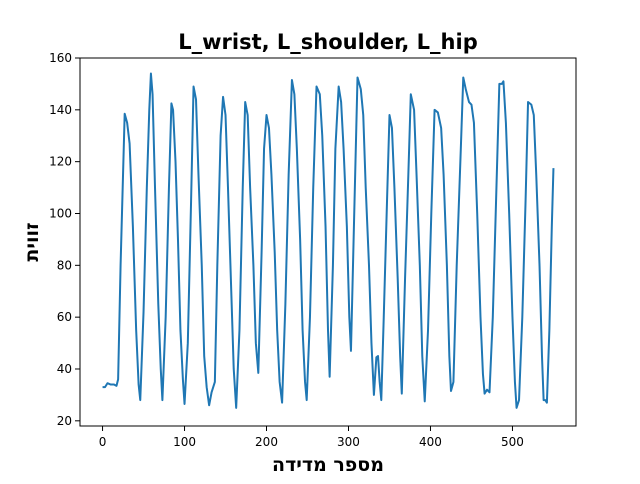 This screenshot has width=640, height=484. Describe the element at coordinates (266, 442) in the screenshot. I see `x-tick-label: 200` at that location.